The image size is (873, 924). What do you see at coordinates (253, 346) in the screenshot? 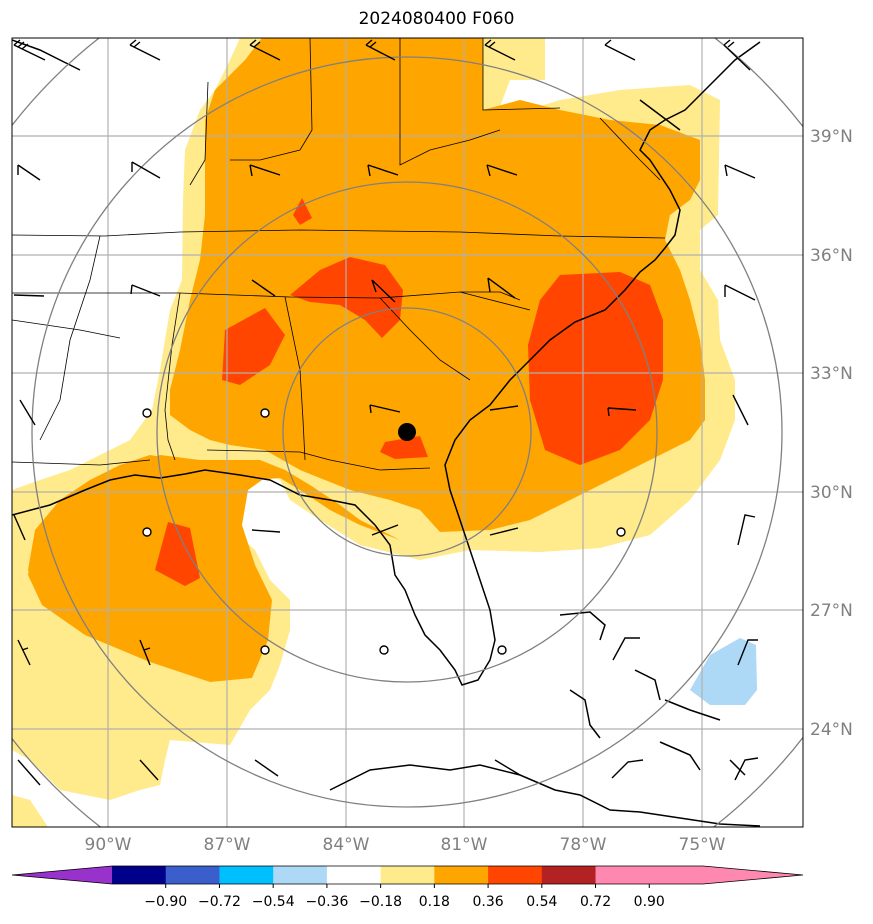
I see `anomaly-red-region-al` at bounding box center [253, 346].